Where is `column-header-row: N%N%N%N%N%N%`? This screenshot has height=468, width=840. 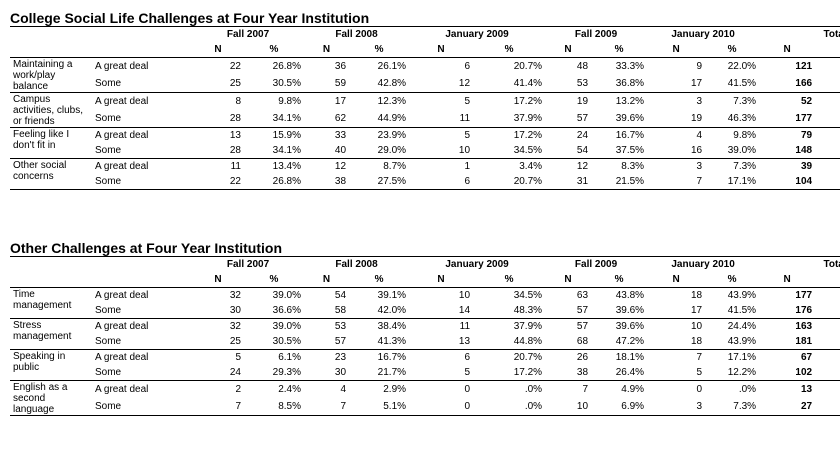 column-header-row: N%N%N%N%N%N% is located at coordinates (425, 50).